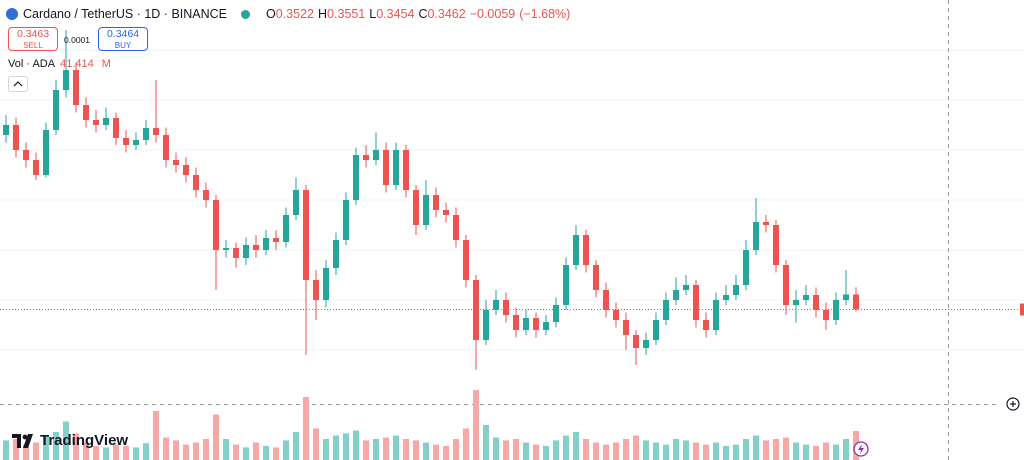 The height and width of the screenshot is (460, 1024). I want to click on symbol: Cardano / TetherUS · 1D · BINANCE, so click(125, 14).